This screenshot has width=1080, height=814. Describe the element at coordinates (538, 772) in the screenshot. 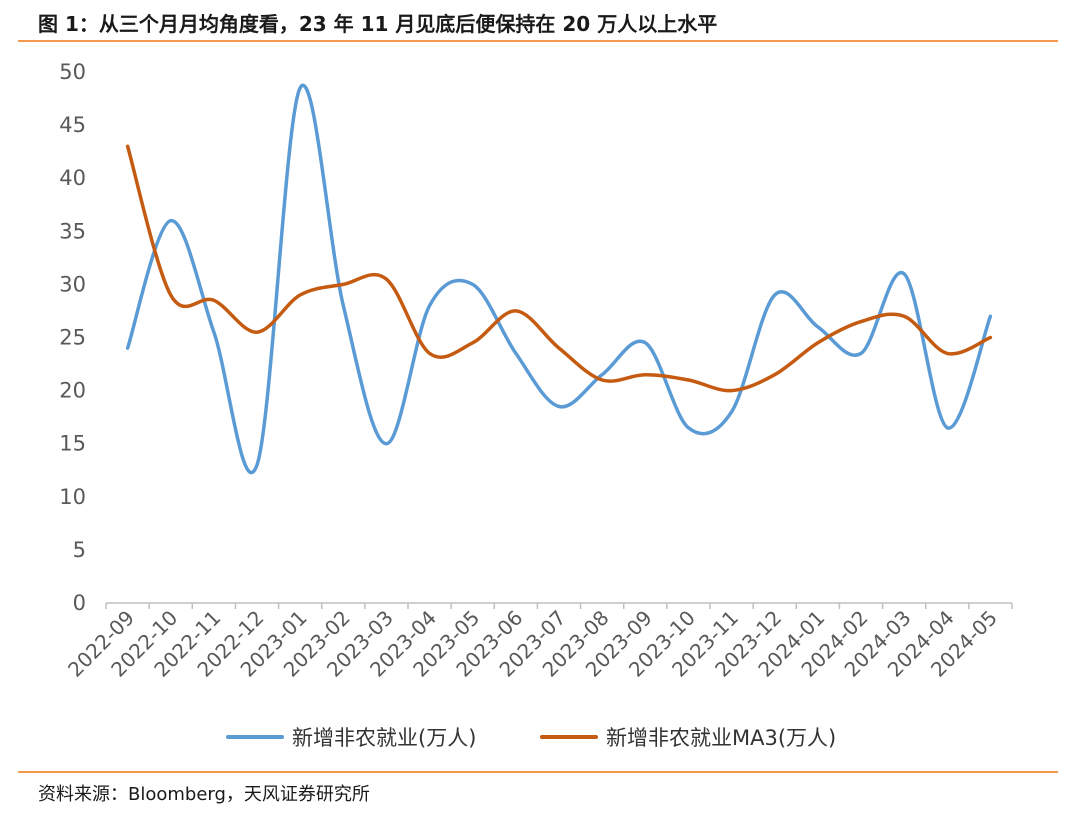

I see `footer-divider` at that location.